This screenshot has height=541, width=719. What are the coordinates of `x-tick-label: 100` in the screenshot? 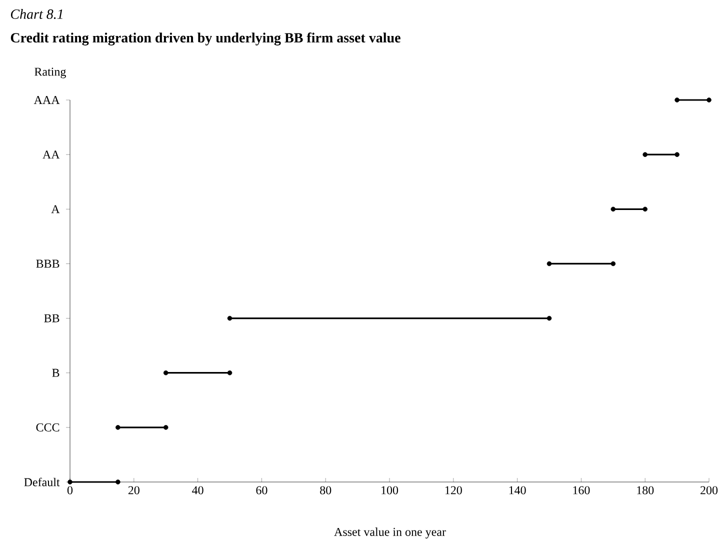 It's located at (390, 490).